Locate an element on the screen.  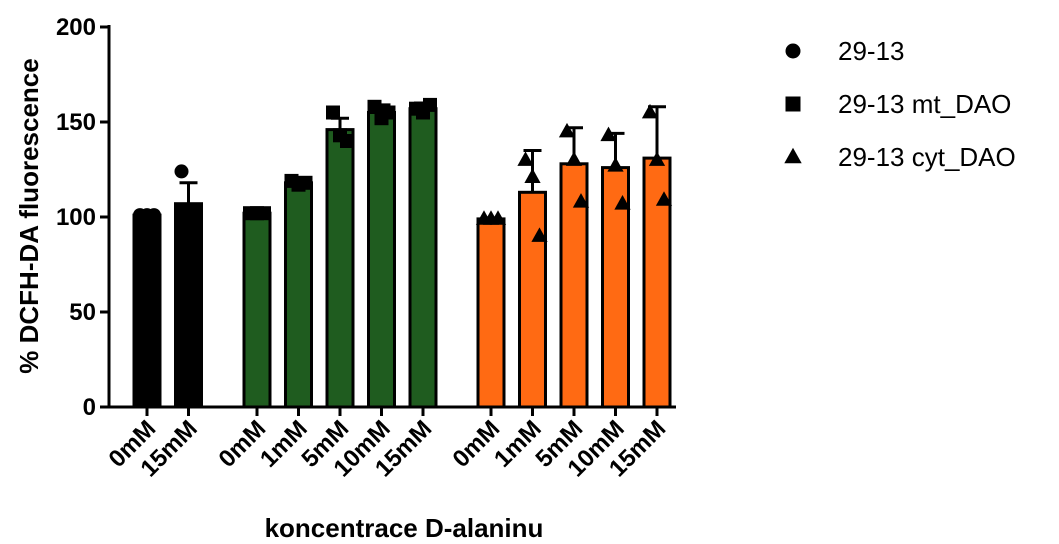
legend-item: 29-13 mt_DAO is located at coordinates (898, 104).